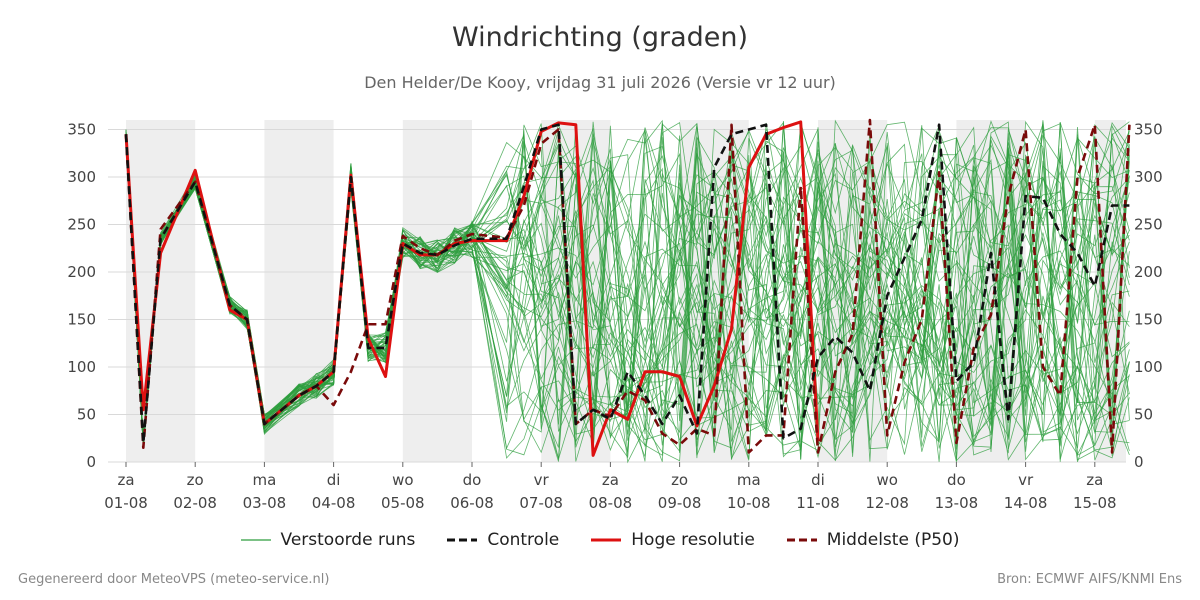  Describe the element at coordinates (81, 130) in the screenshot. I see `y-tick-label-left: 350` at that location.